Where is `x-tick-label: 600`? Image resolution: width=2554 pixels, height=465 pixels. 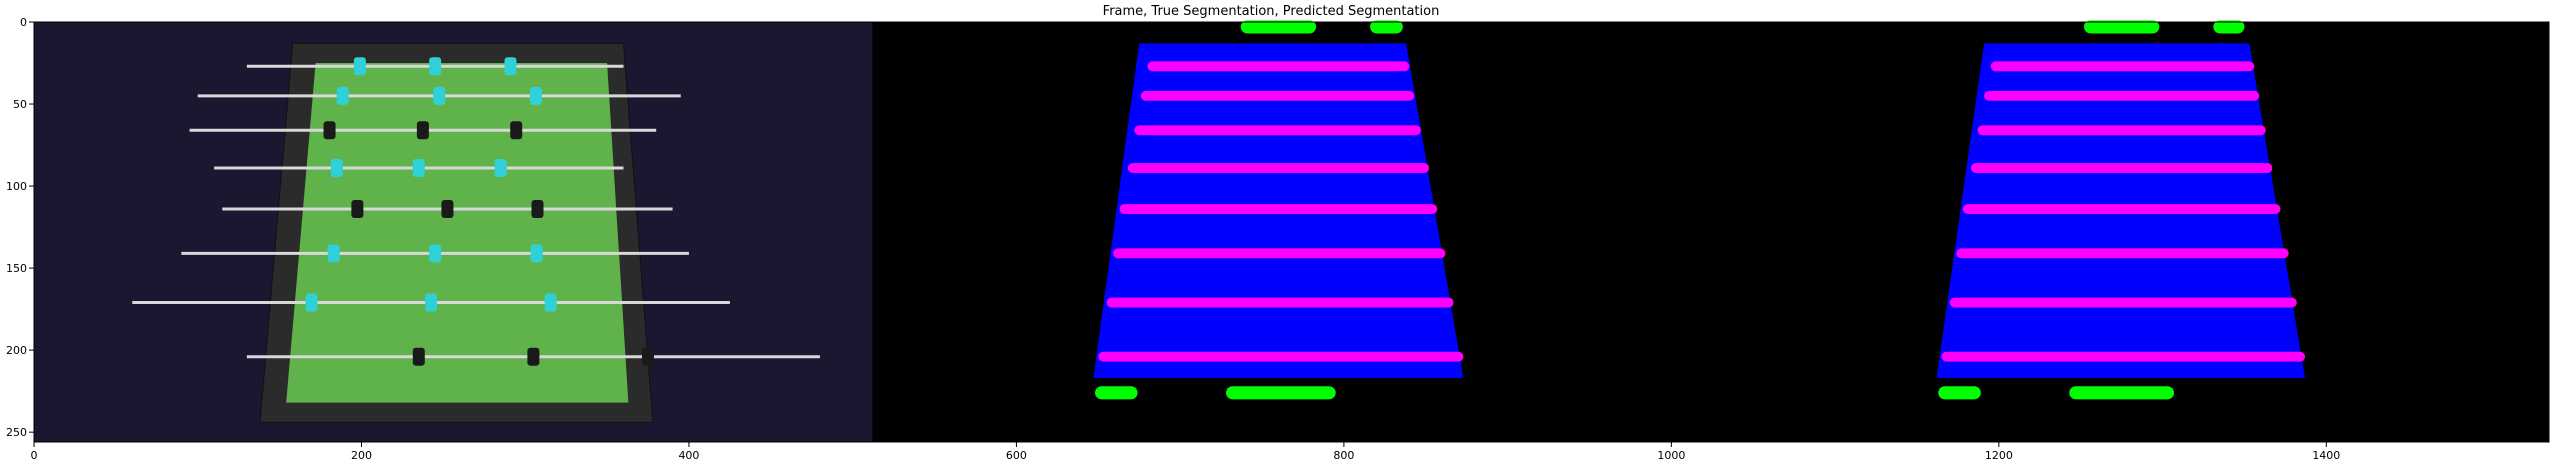
x-tick-label: 600 is located at coordinates (1016, 455).